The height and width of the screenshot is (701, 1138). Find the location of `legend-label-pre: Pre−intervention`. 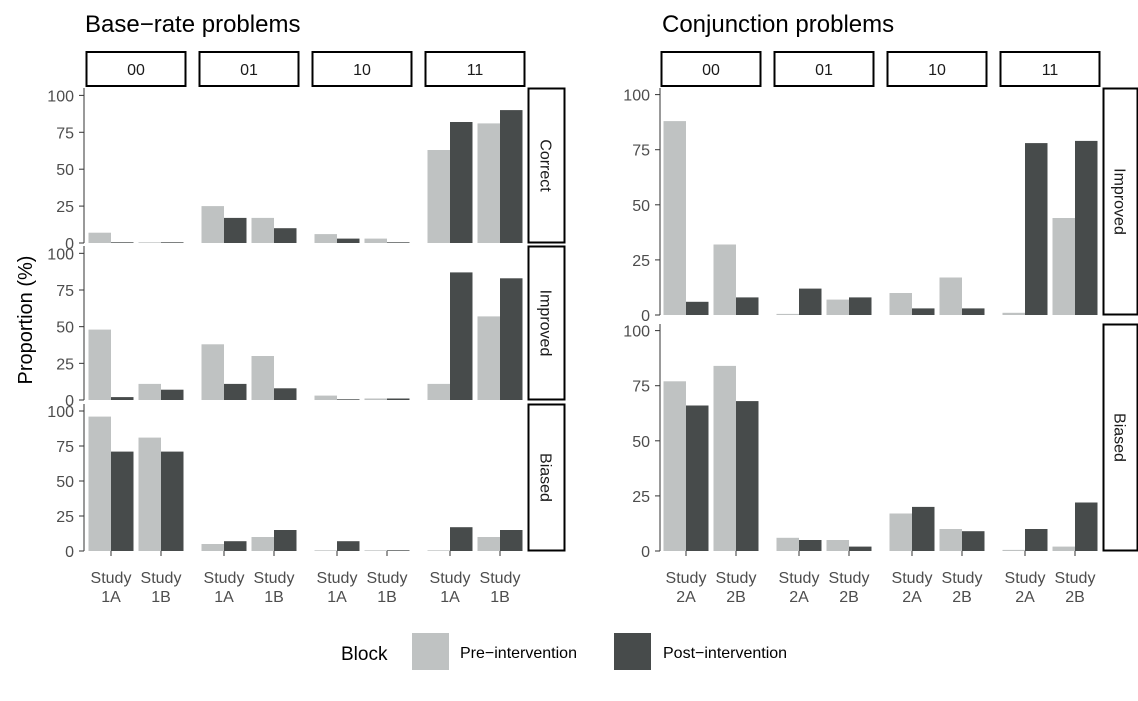

legend-label-pre: Pre−intervention is located at coordinates (518, 653).